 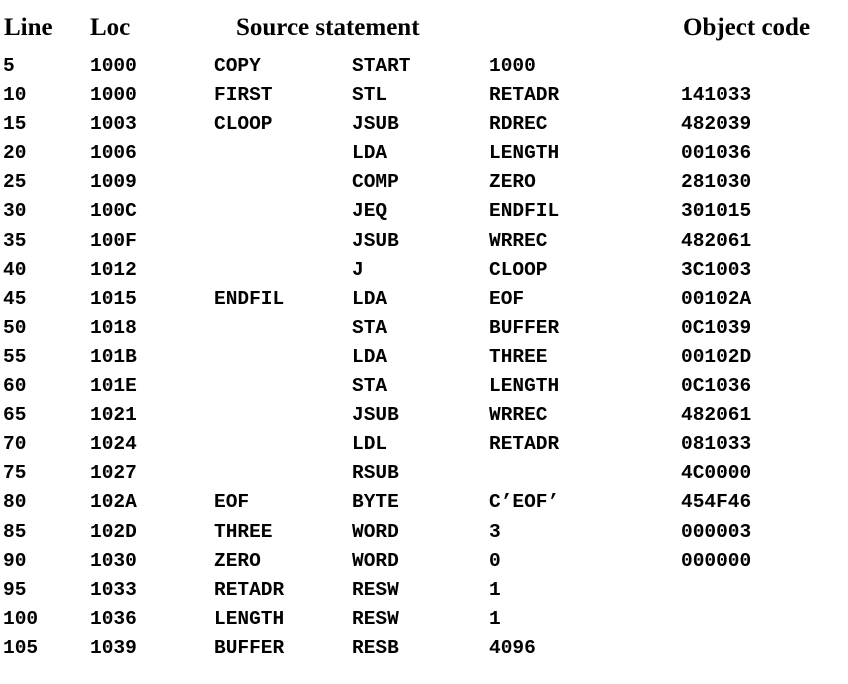 What do you see at coordinates (15, 415) in the screenshot?
I see `line-number-cell: 65` at bounding box center [15, 415].